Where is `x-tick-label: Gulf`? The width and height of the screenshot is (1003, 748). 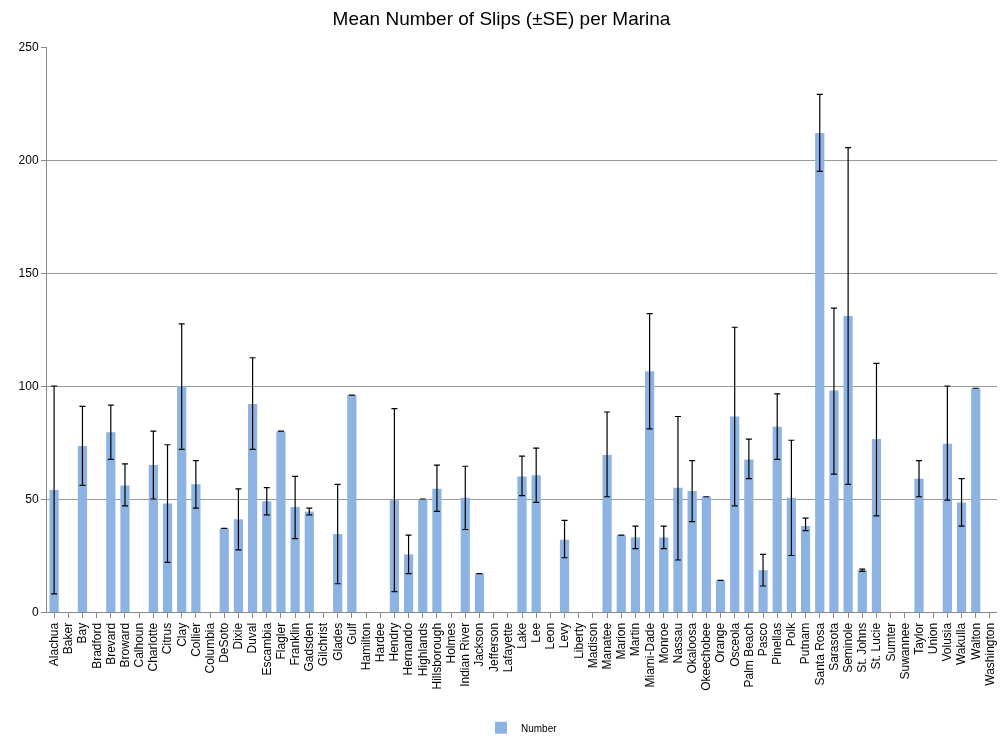
x-tick-label: Gulf is located at coordinates (351, 633).